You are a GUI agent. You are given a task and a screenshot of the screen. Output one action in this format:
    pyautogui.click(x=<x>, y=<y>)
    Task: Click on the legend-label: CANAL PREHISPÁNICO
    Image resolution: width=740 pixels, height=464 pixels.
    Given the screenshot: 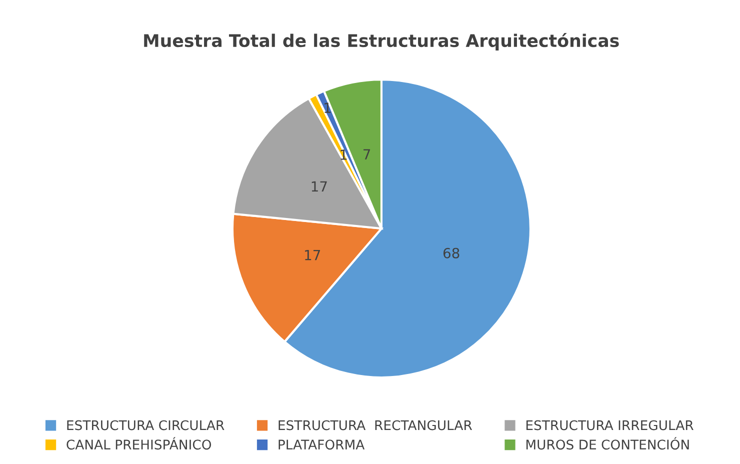 What is the action you would take?
    pyautogui.click(x=139, y=443)
    